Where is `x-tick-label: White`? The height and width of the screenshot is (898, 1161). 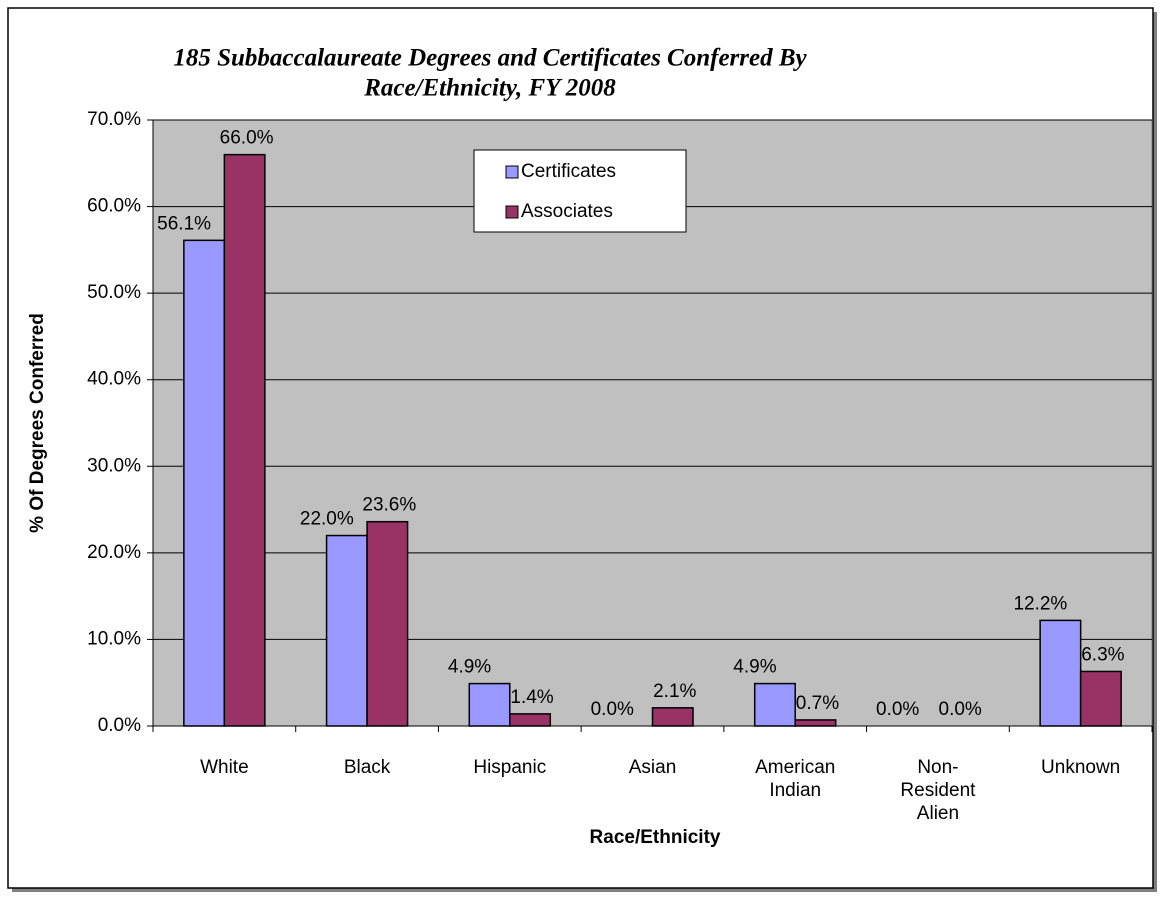 x-tick-label: White is located at coordinates (224, 767).